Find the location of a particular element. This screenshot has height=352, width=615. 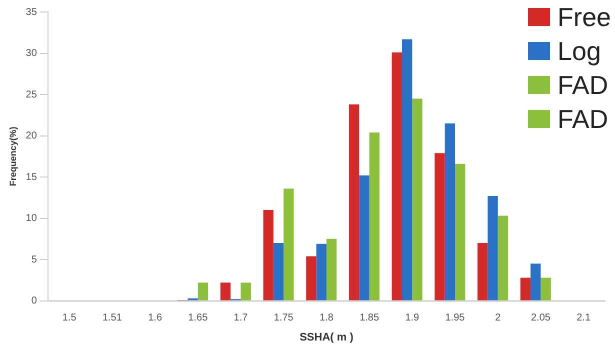

x-tick-label: 2 is located at coordinates (498, 318).